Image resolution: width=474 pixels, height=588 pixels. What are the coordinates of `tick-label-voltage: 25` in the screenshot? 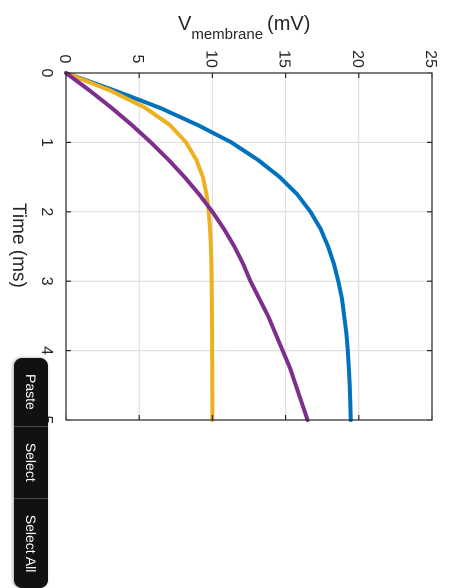 It's located at (430, 59).